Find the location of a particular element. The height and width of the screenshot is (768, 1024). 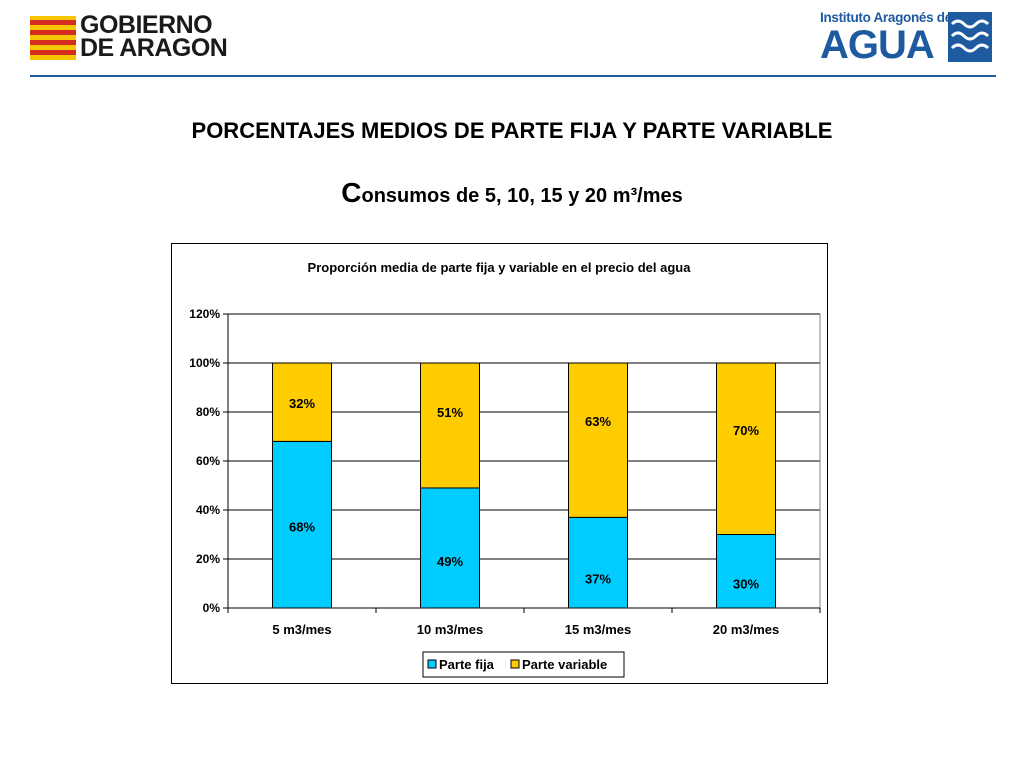

y-tick-label: 60% is located at coordinates (208, 461).